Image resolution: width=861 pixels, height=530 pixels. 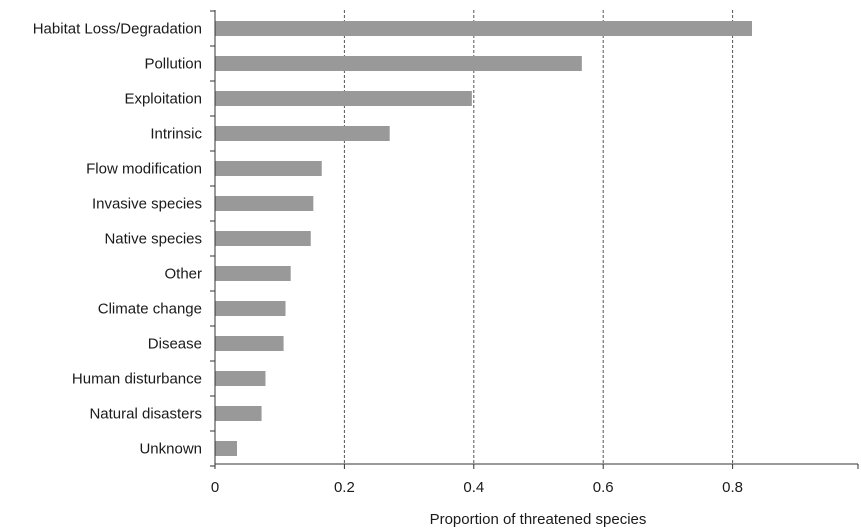 What do you see at coordinates (173, 64) in the screenshot?
I see `category-label: Pollution` at bounding box center [173, 64].